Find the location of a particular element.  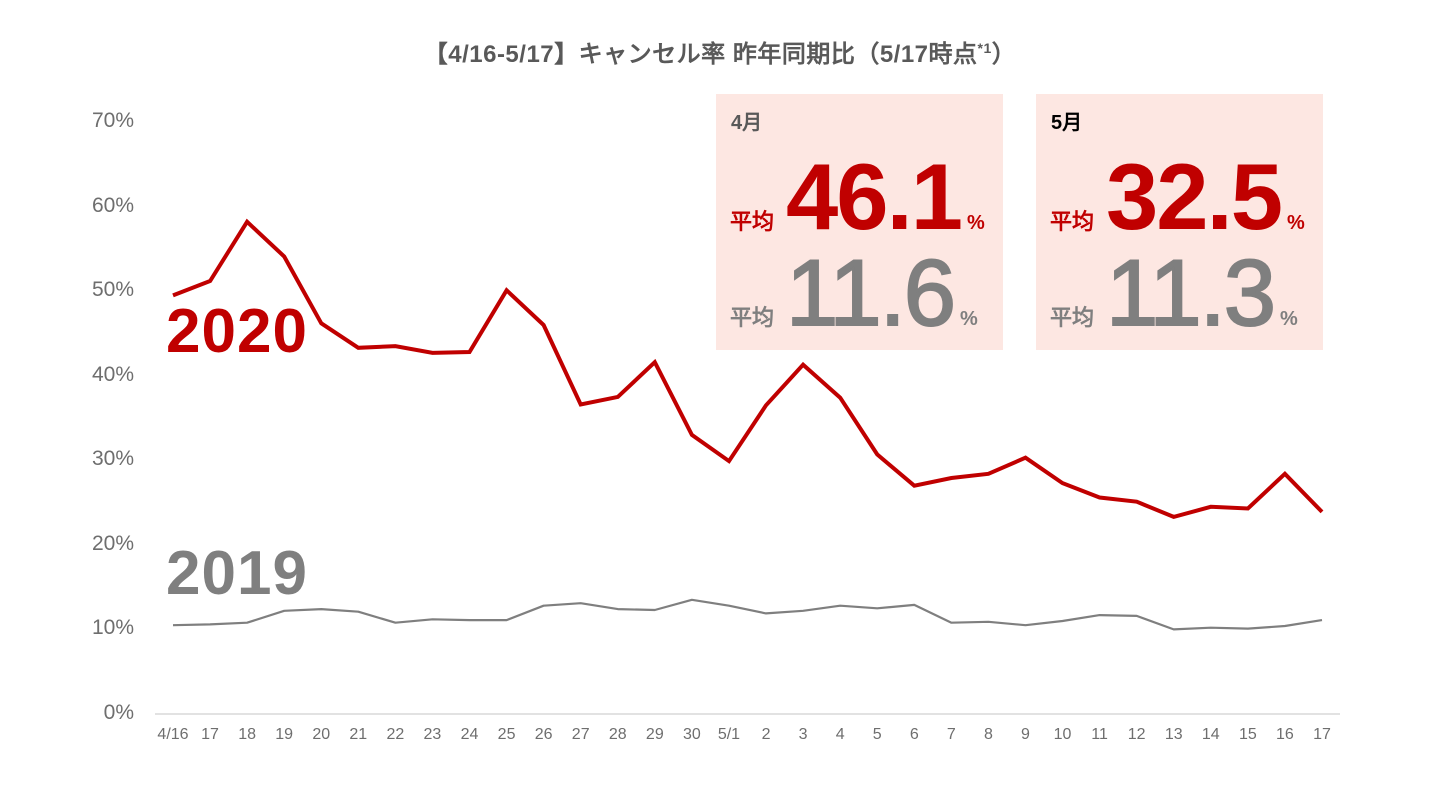

x-tick-label: 11 is located at coordinates (1099, 734).